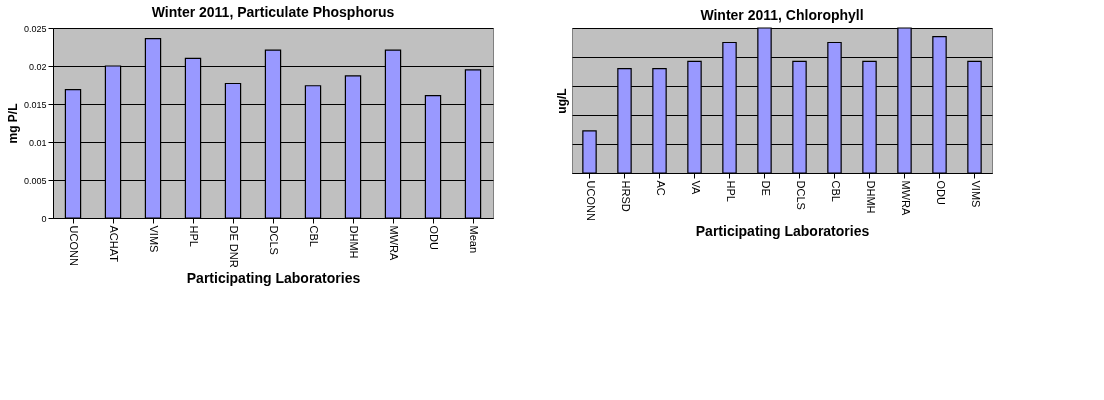 The width and height of the screenshot is (1104, 400). Describe the element at coordinates (660, 188) in the screenshot. I see `x-tick-label: AC` at that location.